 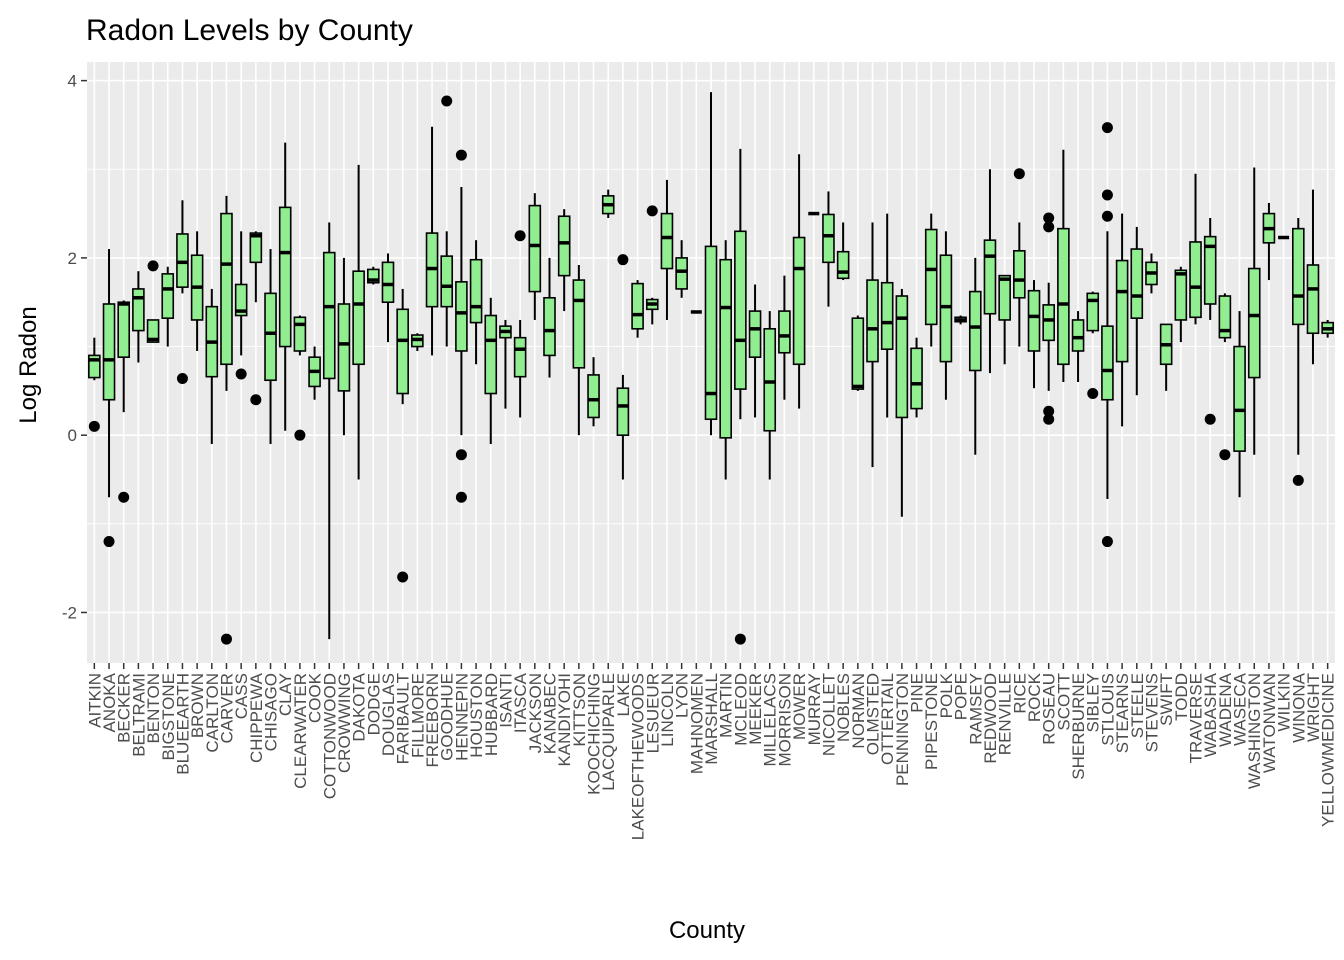 What do you see at coordinates (990, 718) in the screenshot?
I see `x-tick-label: REDWOOD` at bounding box center [990, 718].